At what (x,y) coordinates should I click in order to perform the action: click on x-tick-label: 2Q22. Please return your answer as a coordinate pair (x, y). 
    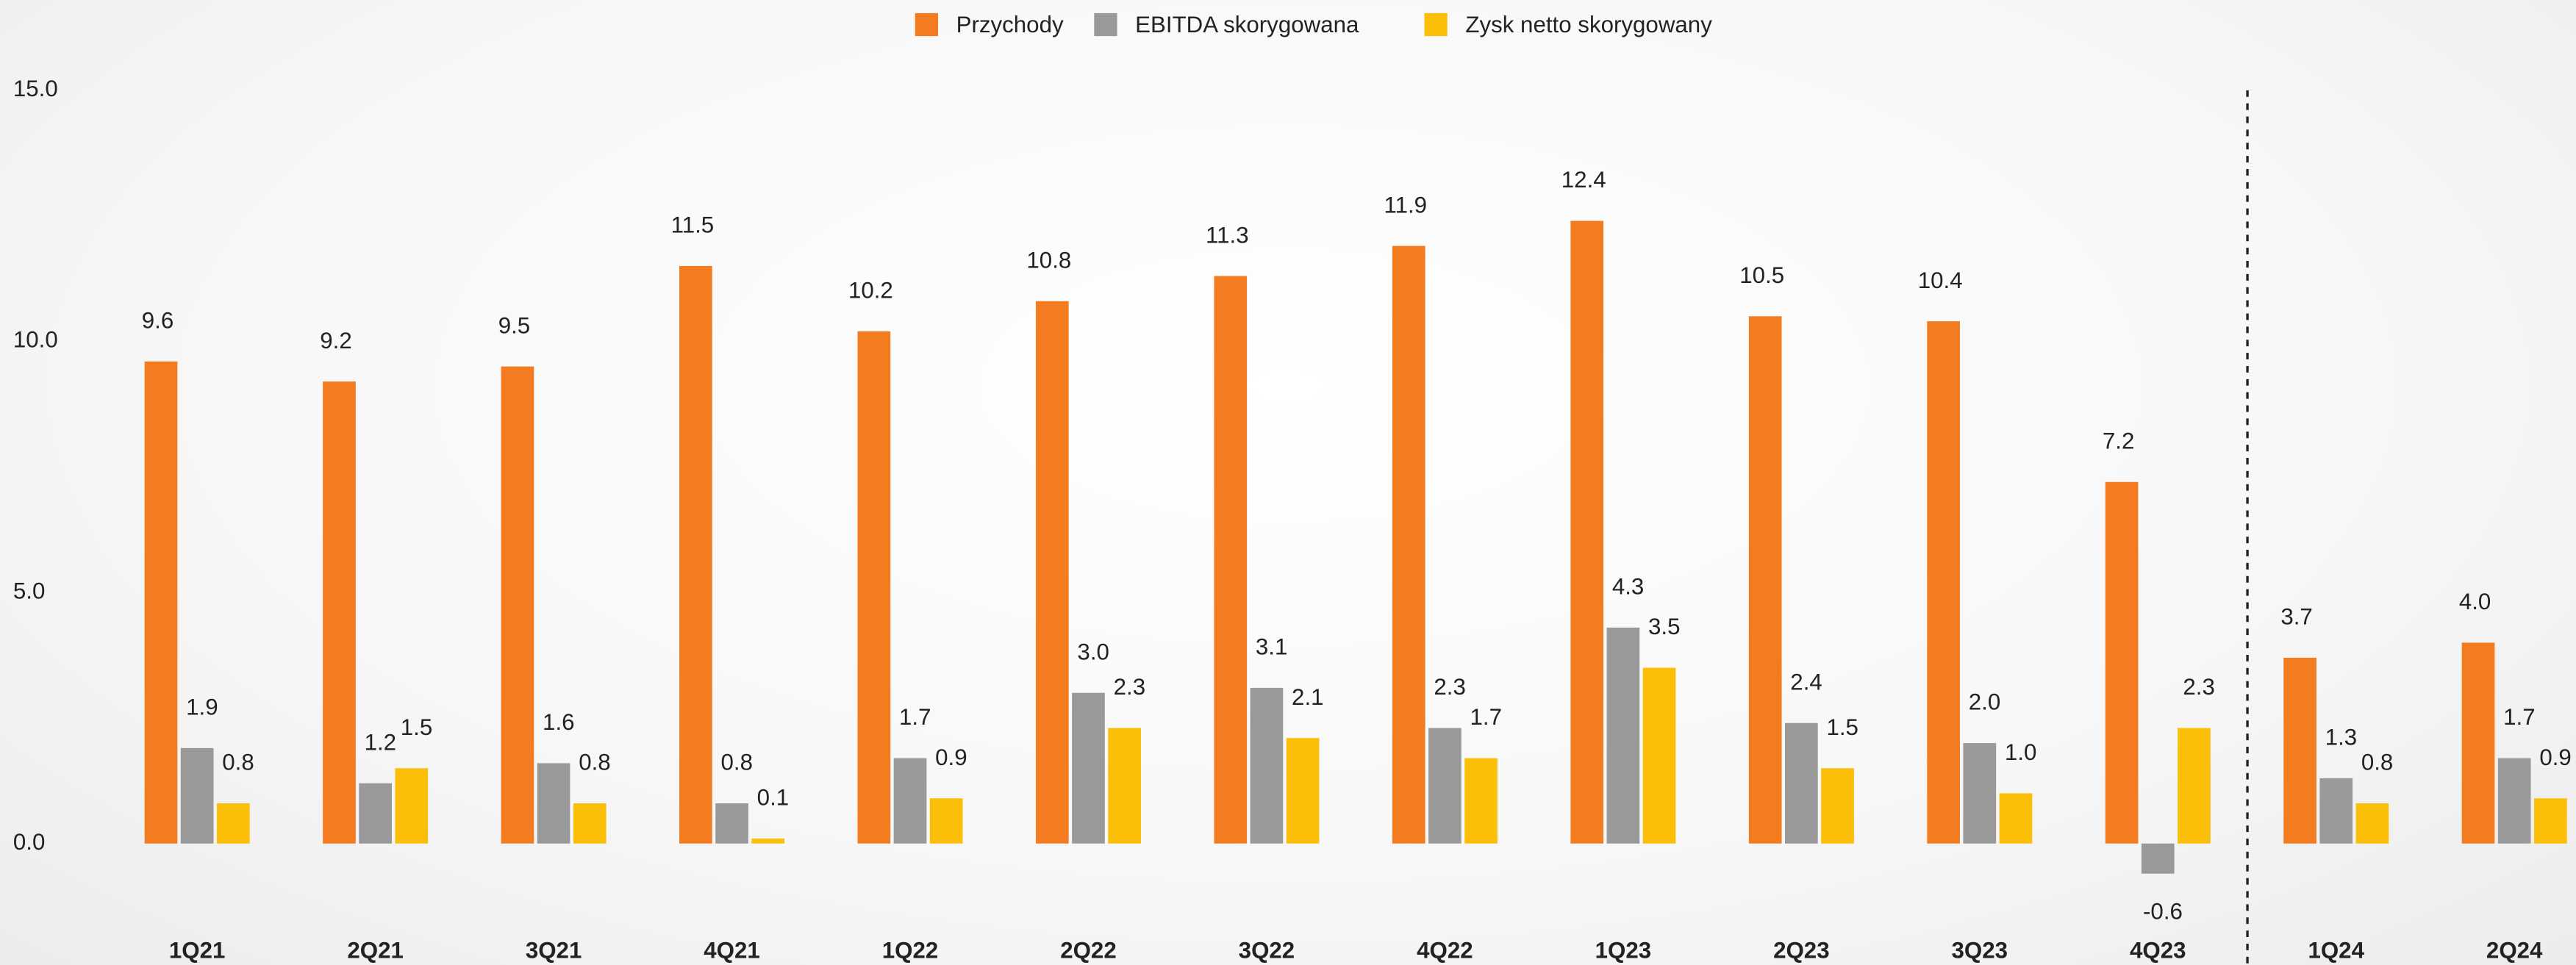
    Looking at the image, I should click on (1088, 950).